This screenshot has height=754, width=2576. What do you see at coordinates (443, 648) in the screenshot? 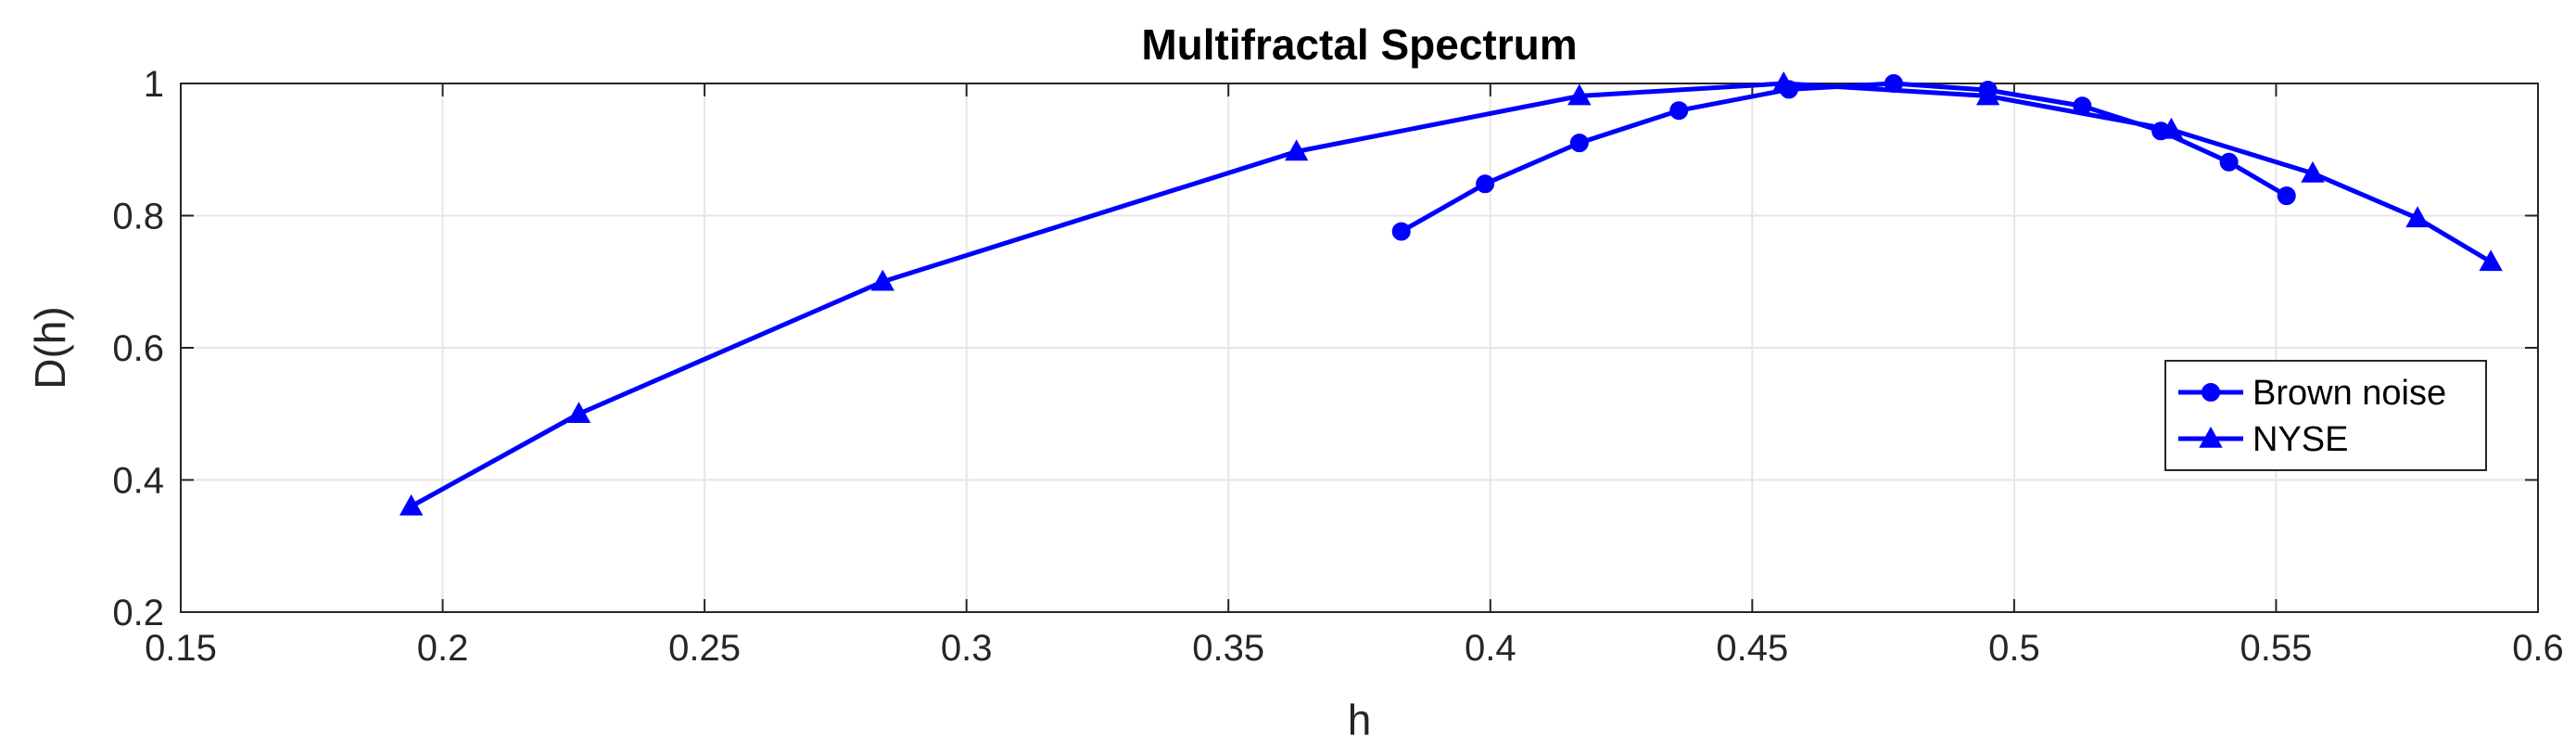
I see `x-tick-label: 0.2` at bounding box center [443, 648].